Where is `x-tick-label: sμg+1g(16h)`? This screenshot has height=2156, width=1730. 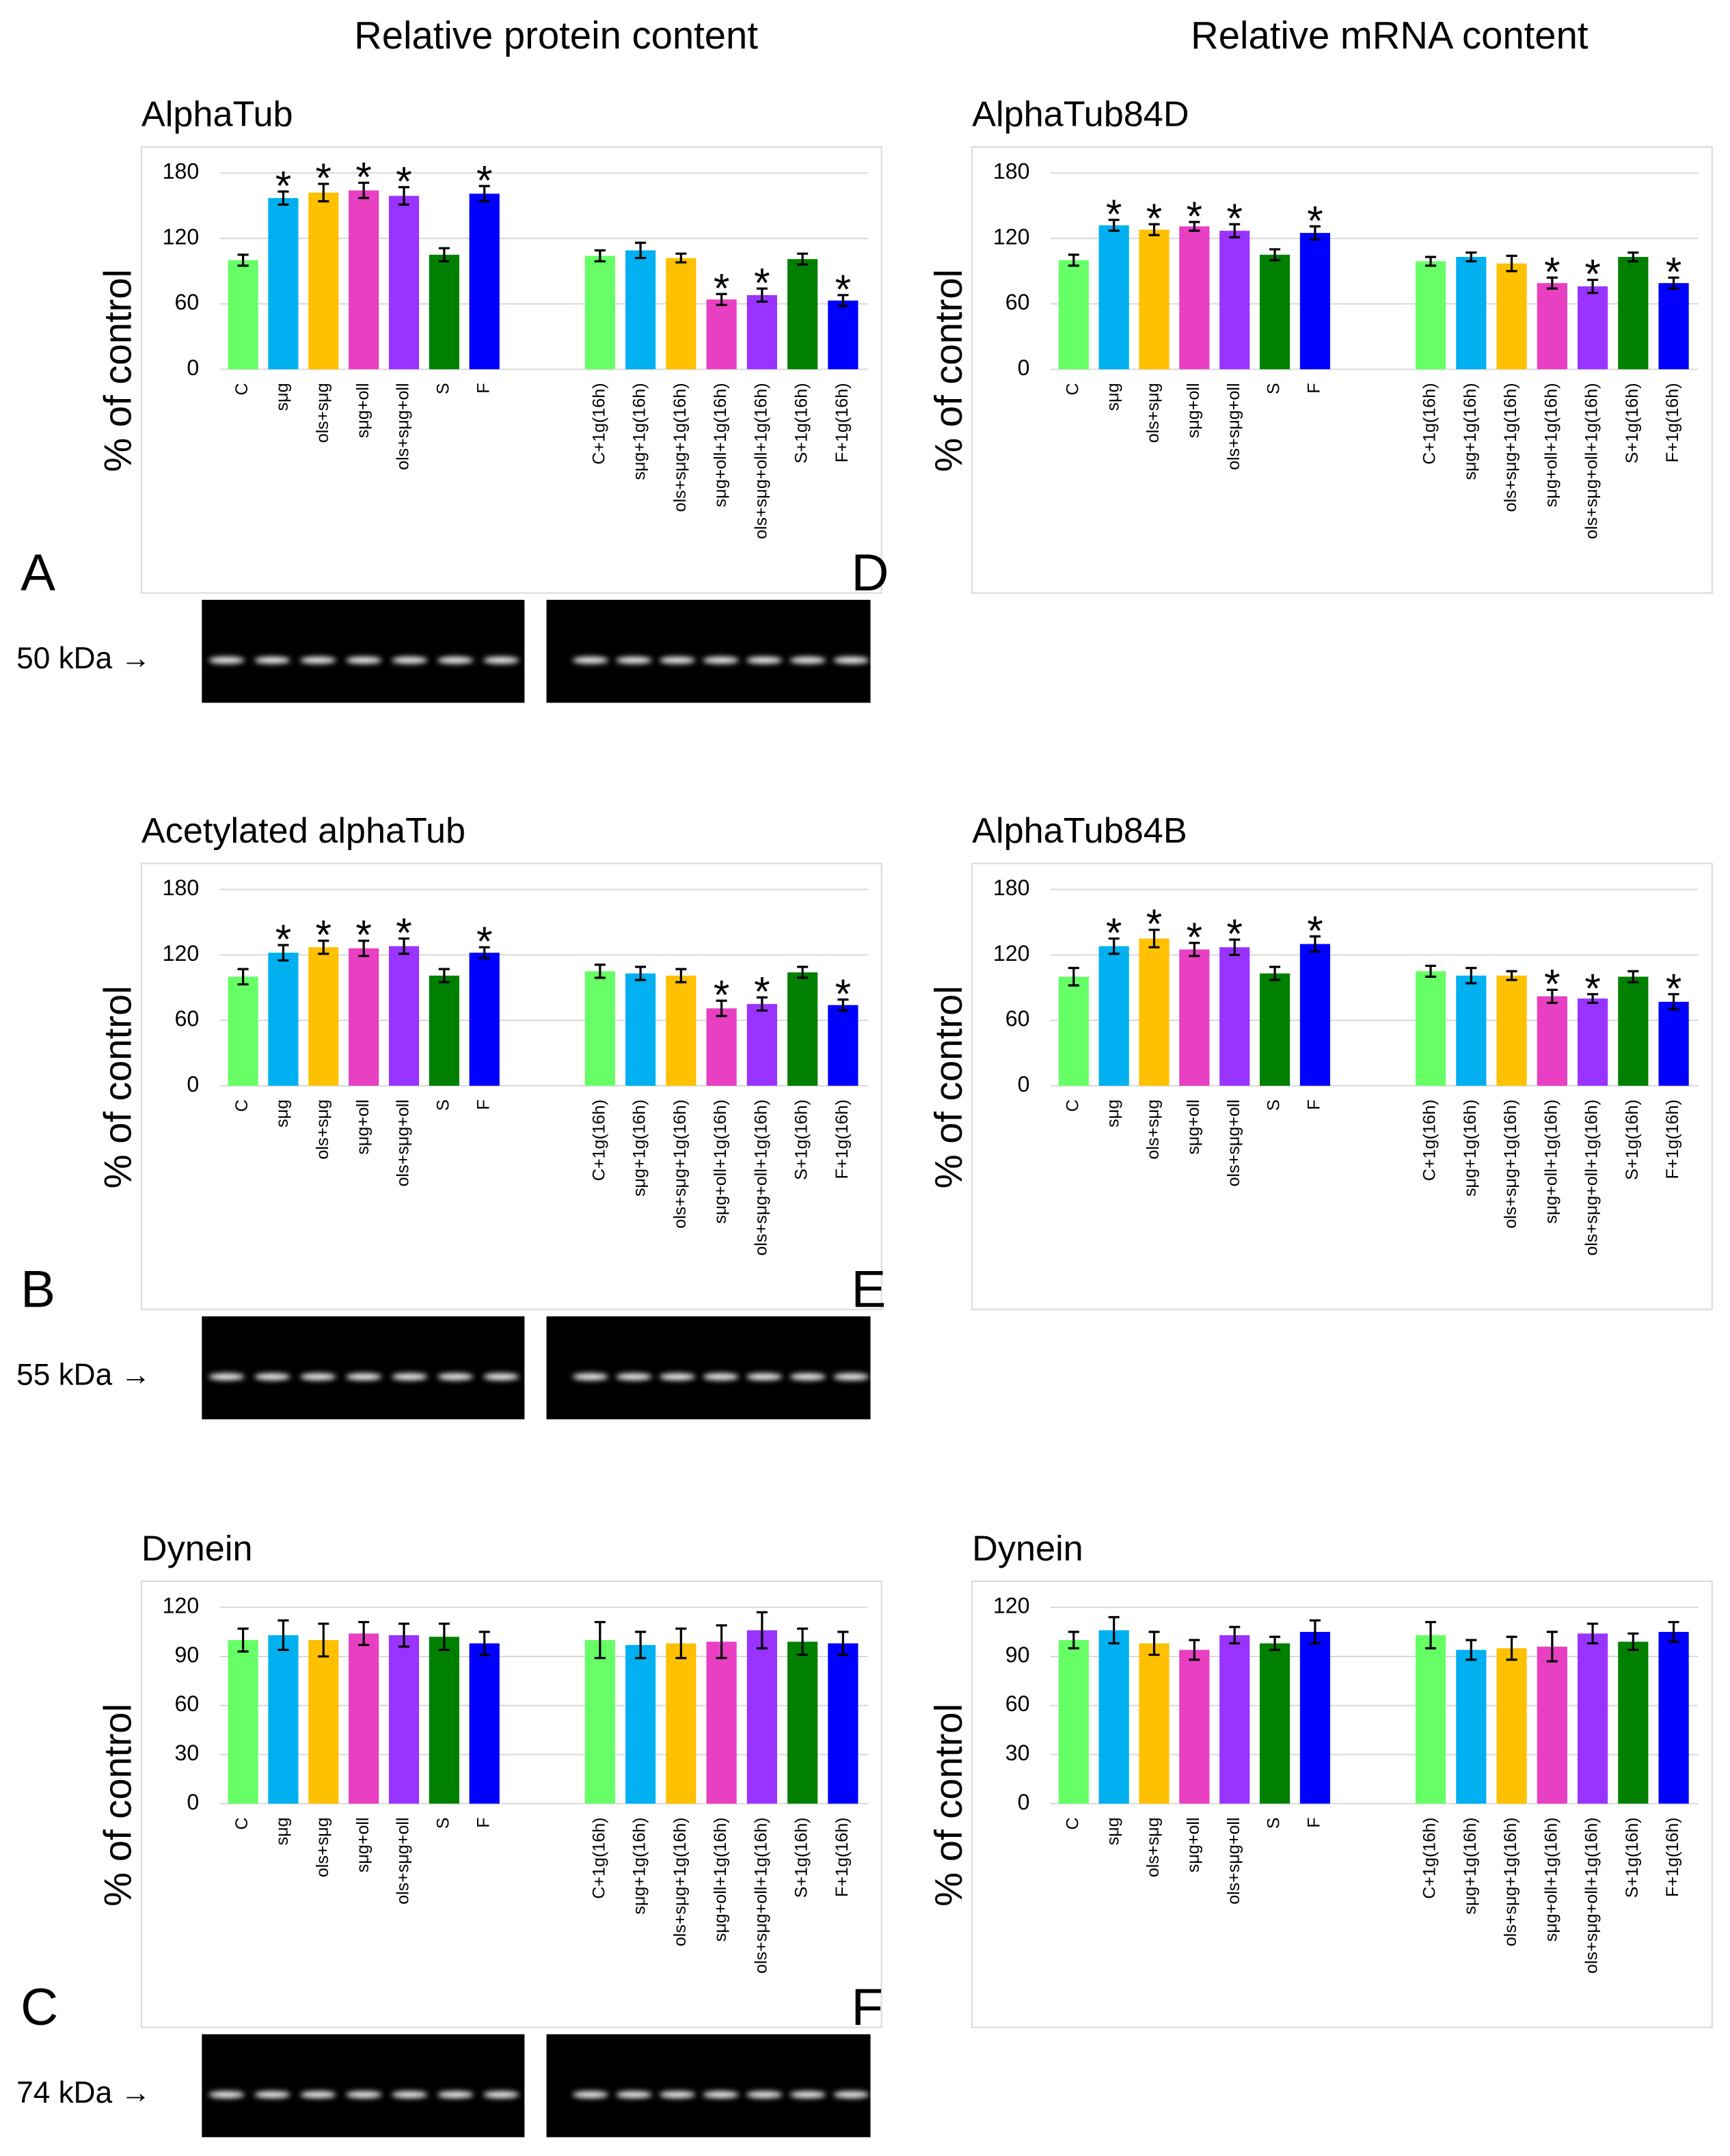 x-tick-label: sμg+1g(16h) is located at coordinates (1470, 432).